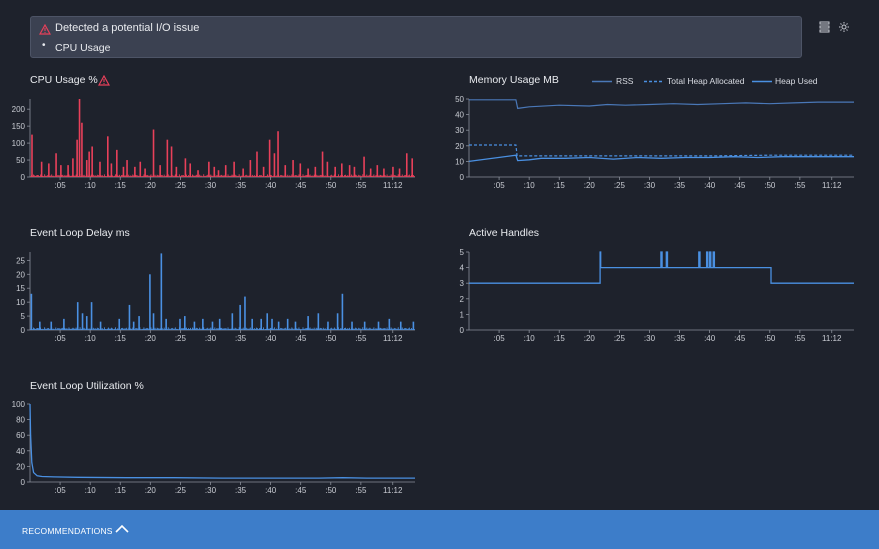 This screenshot has height=549, width=879. I want to click on list-icon, so click(824, 27).